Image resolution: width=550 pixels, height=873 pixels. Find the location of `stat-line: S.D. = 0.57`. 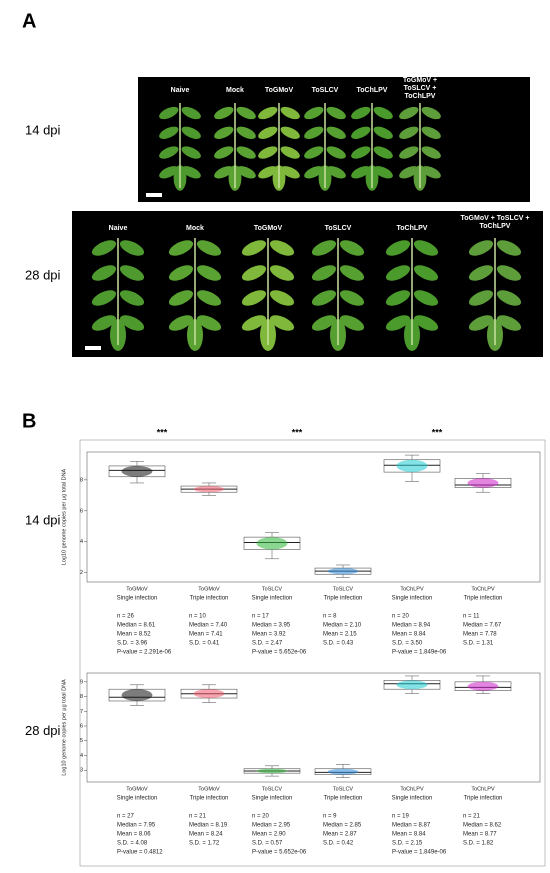

stat-line: S.D. = 0.57 is located at coordinates (267, 844).